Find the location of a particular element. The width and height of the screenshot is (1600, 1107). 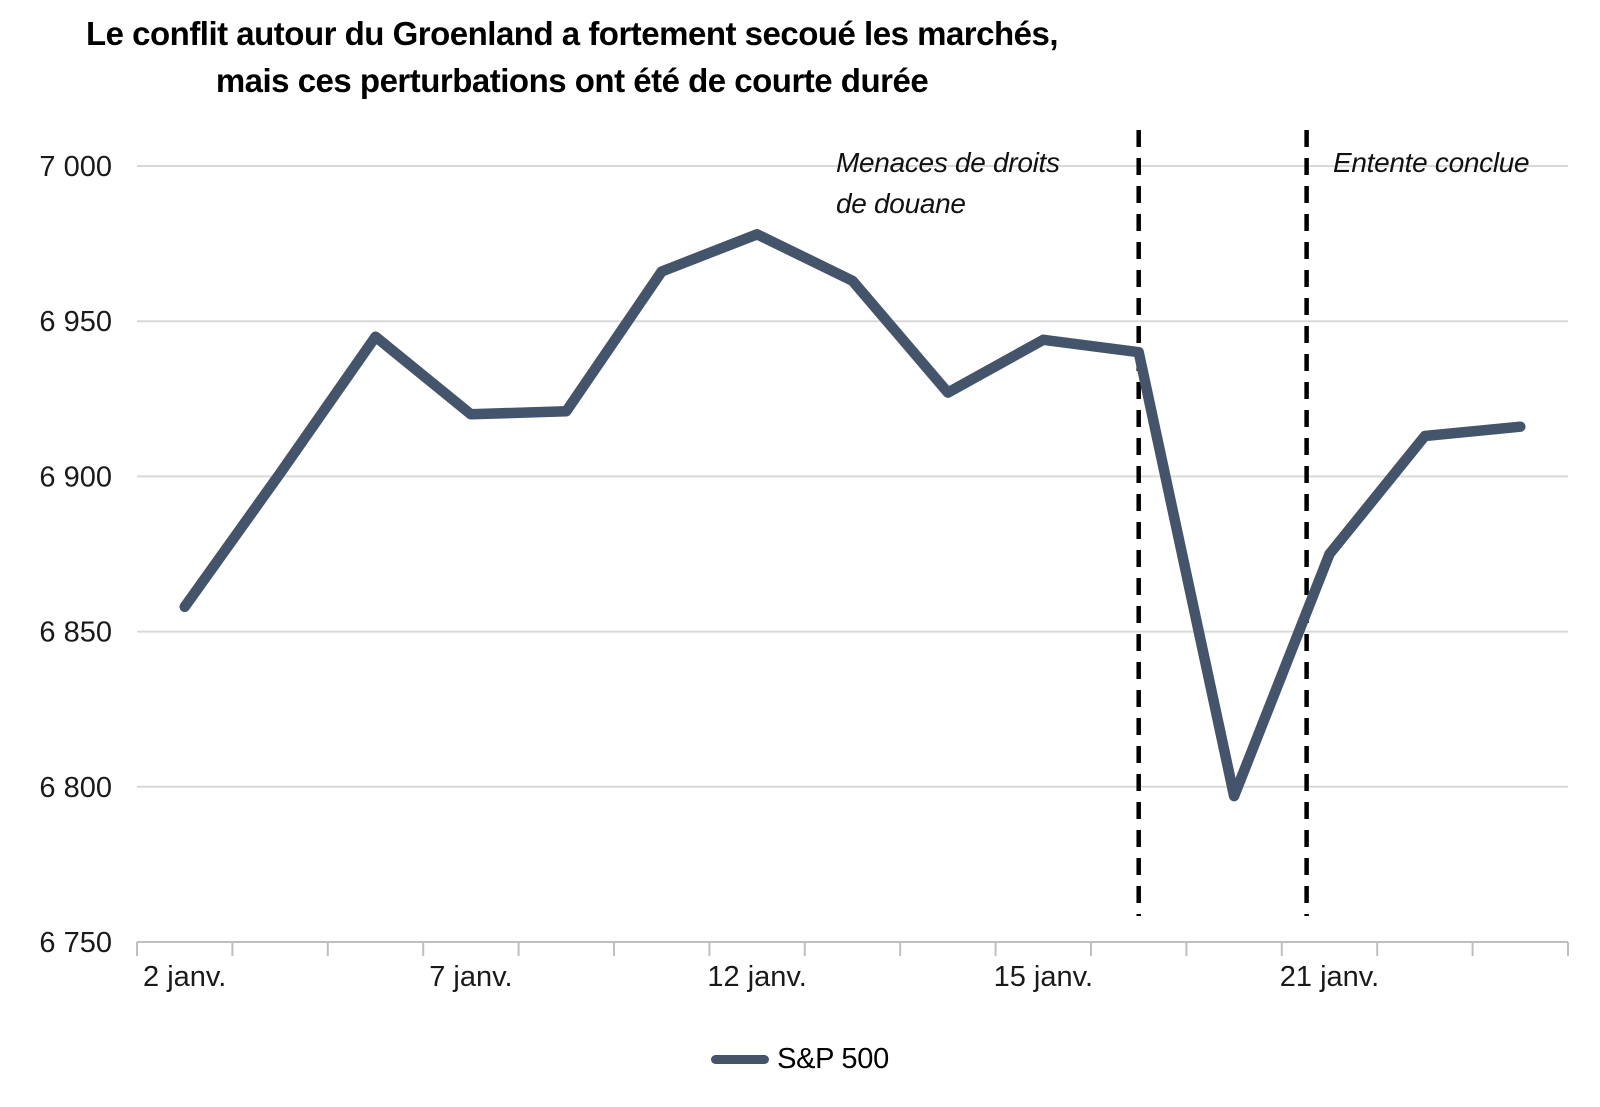

annotation-tariff-threats: Menaces de droits de douane is located at coordinates (948, 183).